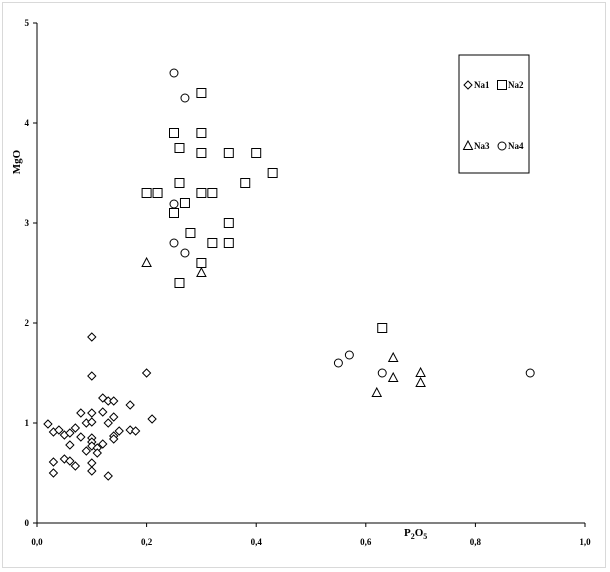 This screenshot has height=572, width=610. Describe the element at coordinates (516, 146) in the screenshot. I see `legend-label: Na4` at that location.